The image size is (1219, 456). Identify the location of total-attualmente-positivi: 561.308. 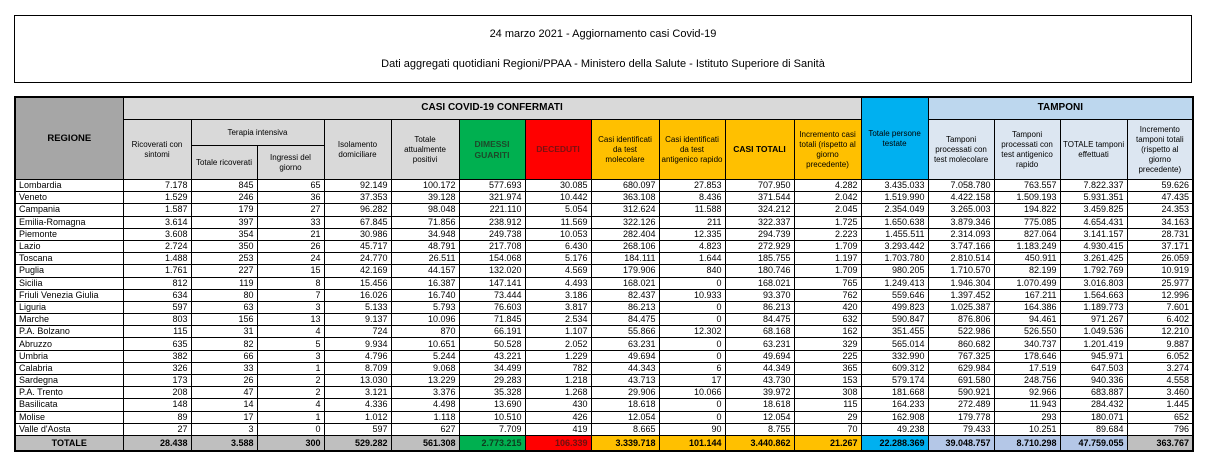
(425, 443).